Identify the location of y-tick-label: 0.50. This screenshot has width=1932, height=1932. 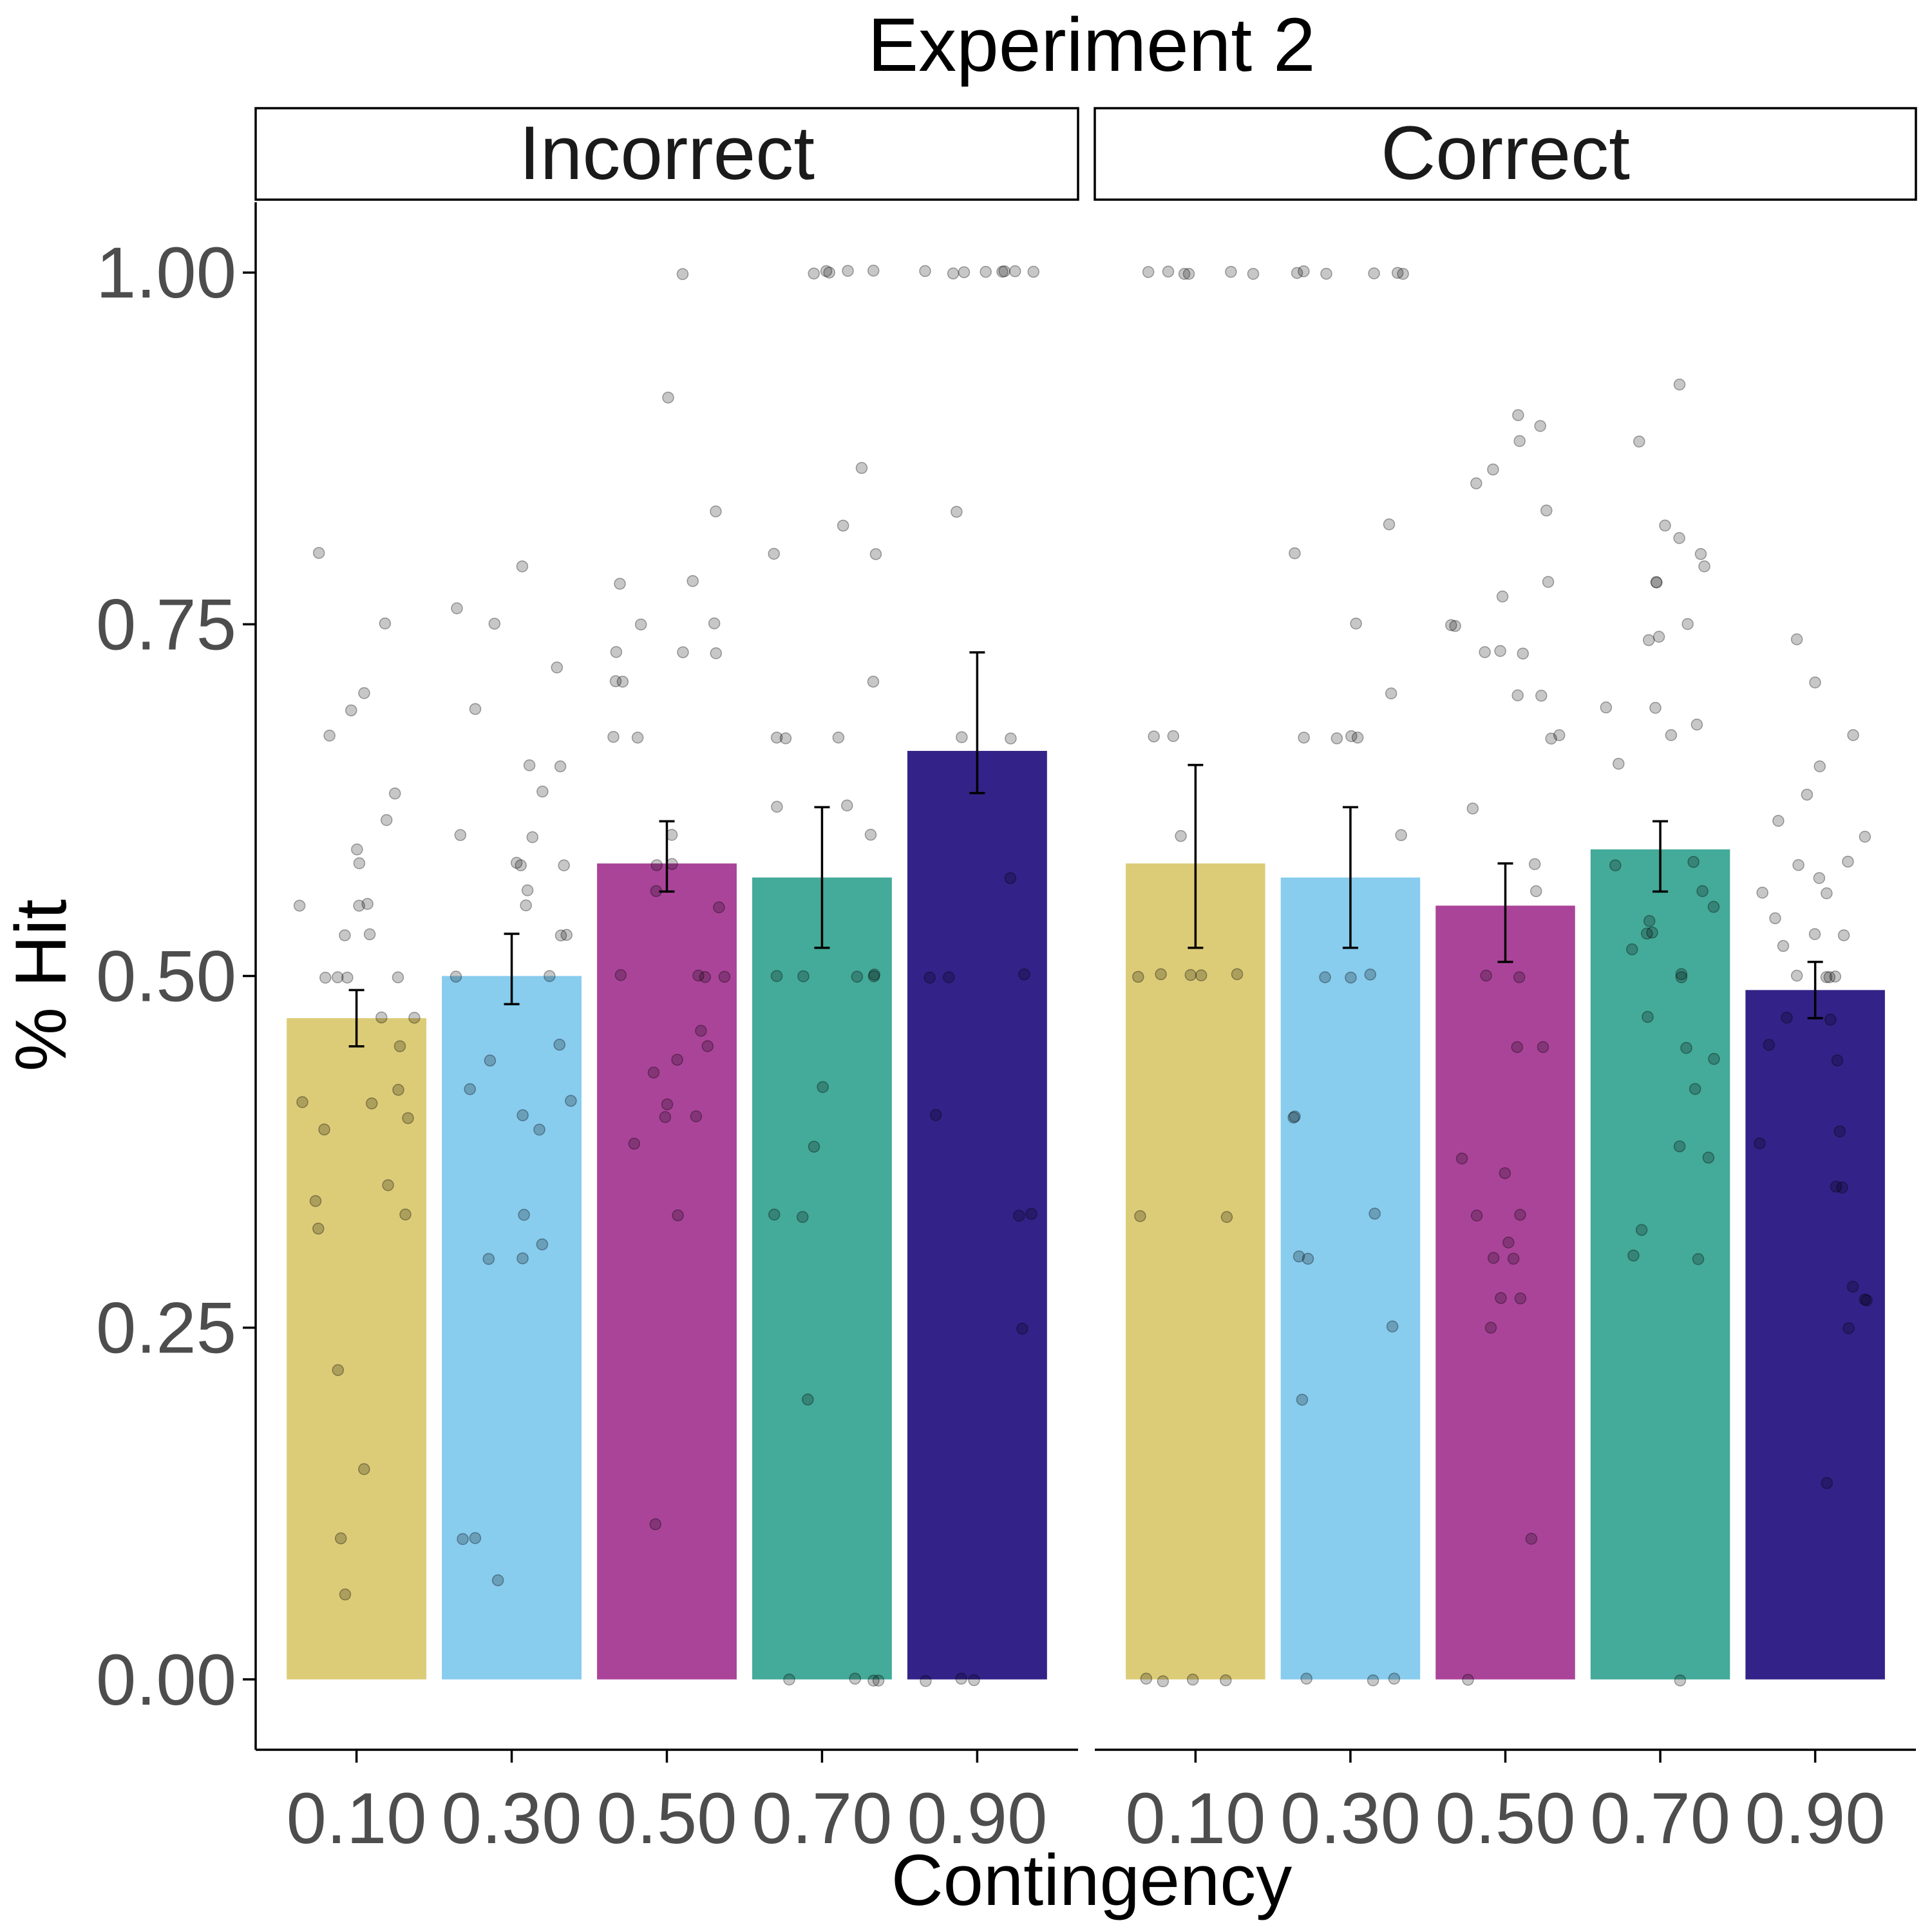
(166, 976).